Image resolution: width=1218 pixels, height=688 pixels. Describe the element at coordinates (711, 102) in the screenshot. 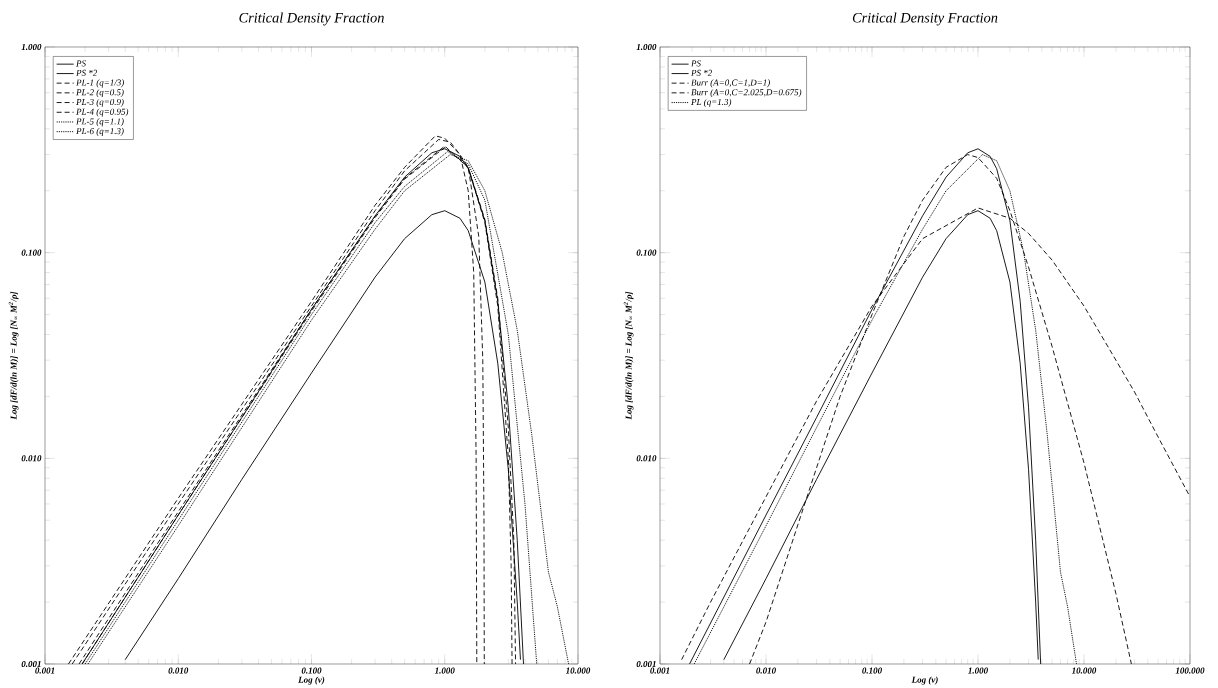

I see `legend-label: PL (q=1.3)` at that location.